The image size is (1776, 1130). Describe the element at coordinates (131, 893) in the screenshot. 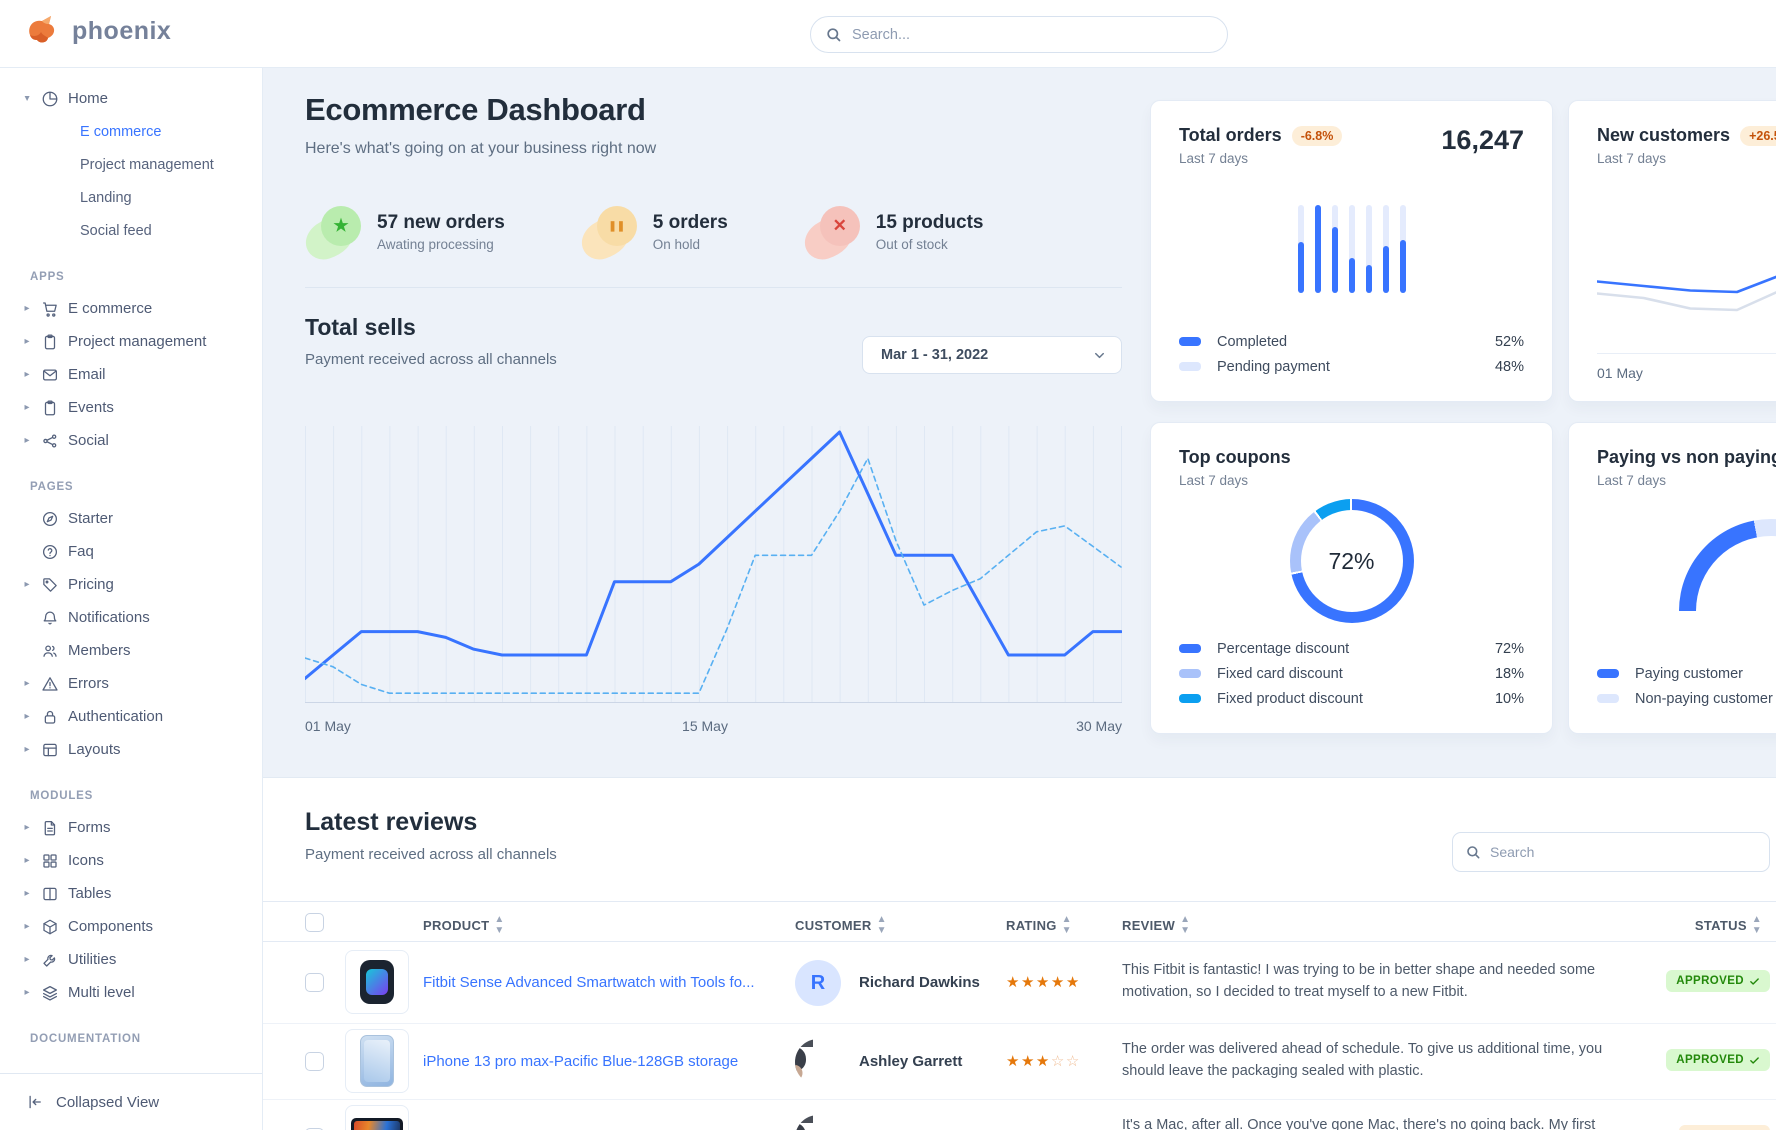

I see `sidebar-item-tables: ▸ Tables` at that location.